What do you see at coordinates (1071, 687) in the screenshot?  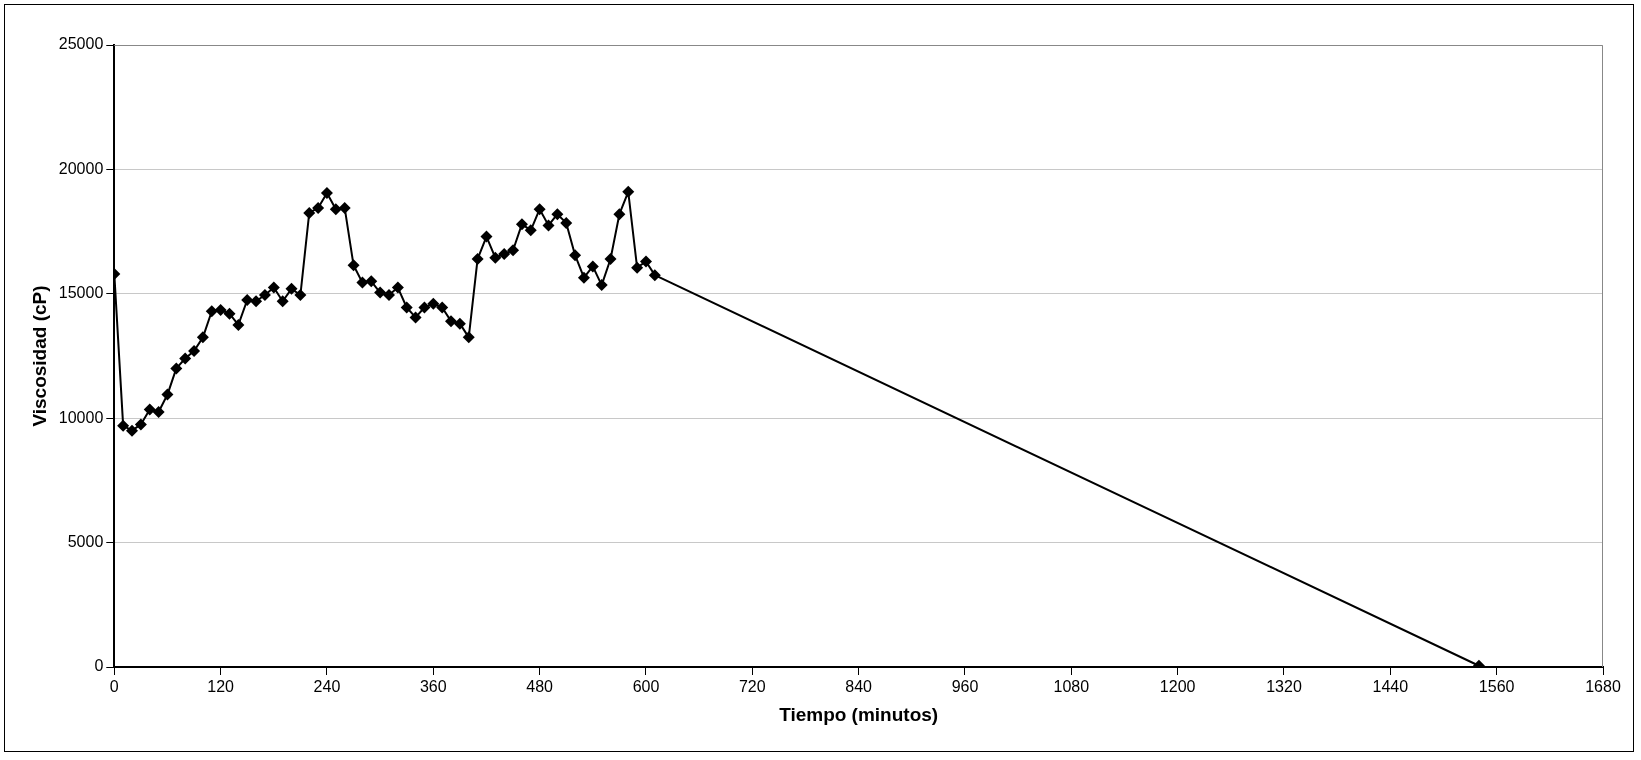 I see `x-tick-label: 1080` at bounding box center [1071, 687].